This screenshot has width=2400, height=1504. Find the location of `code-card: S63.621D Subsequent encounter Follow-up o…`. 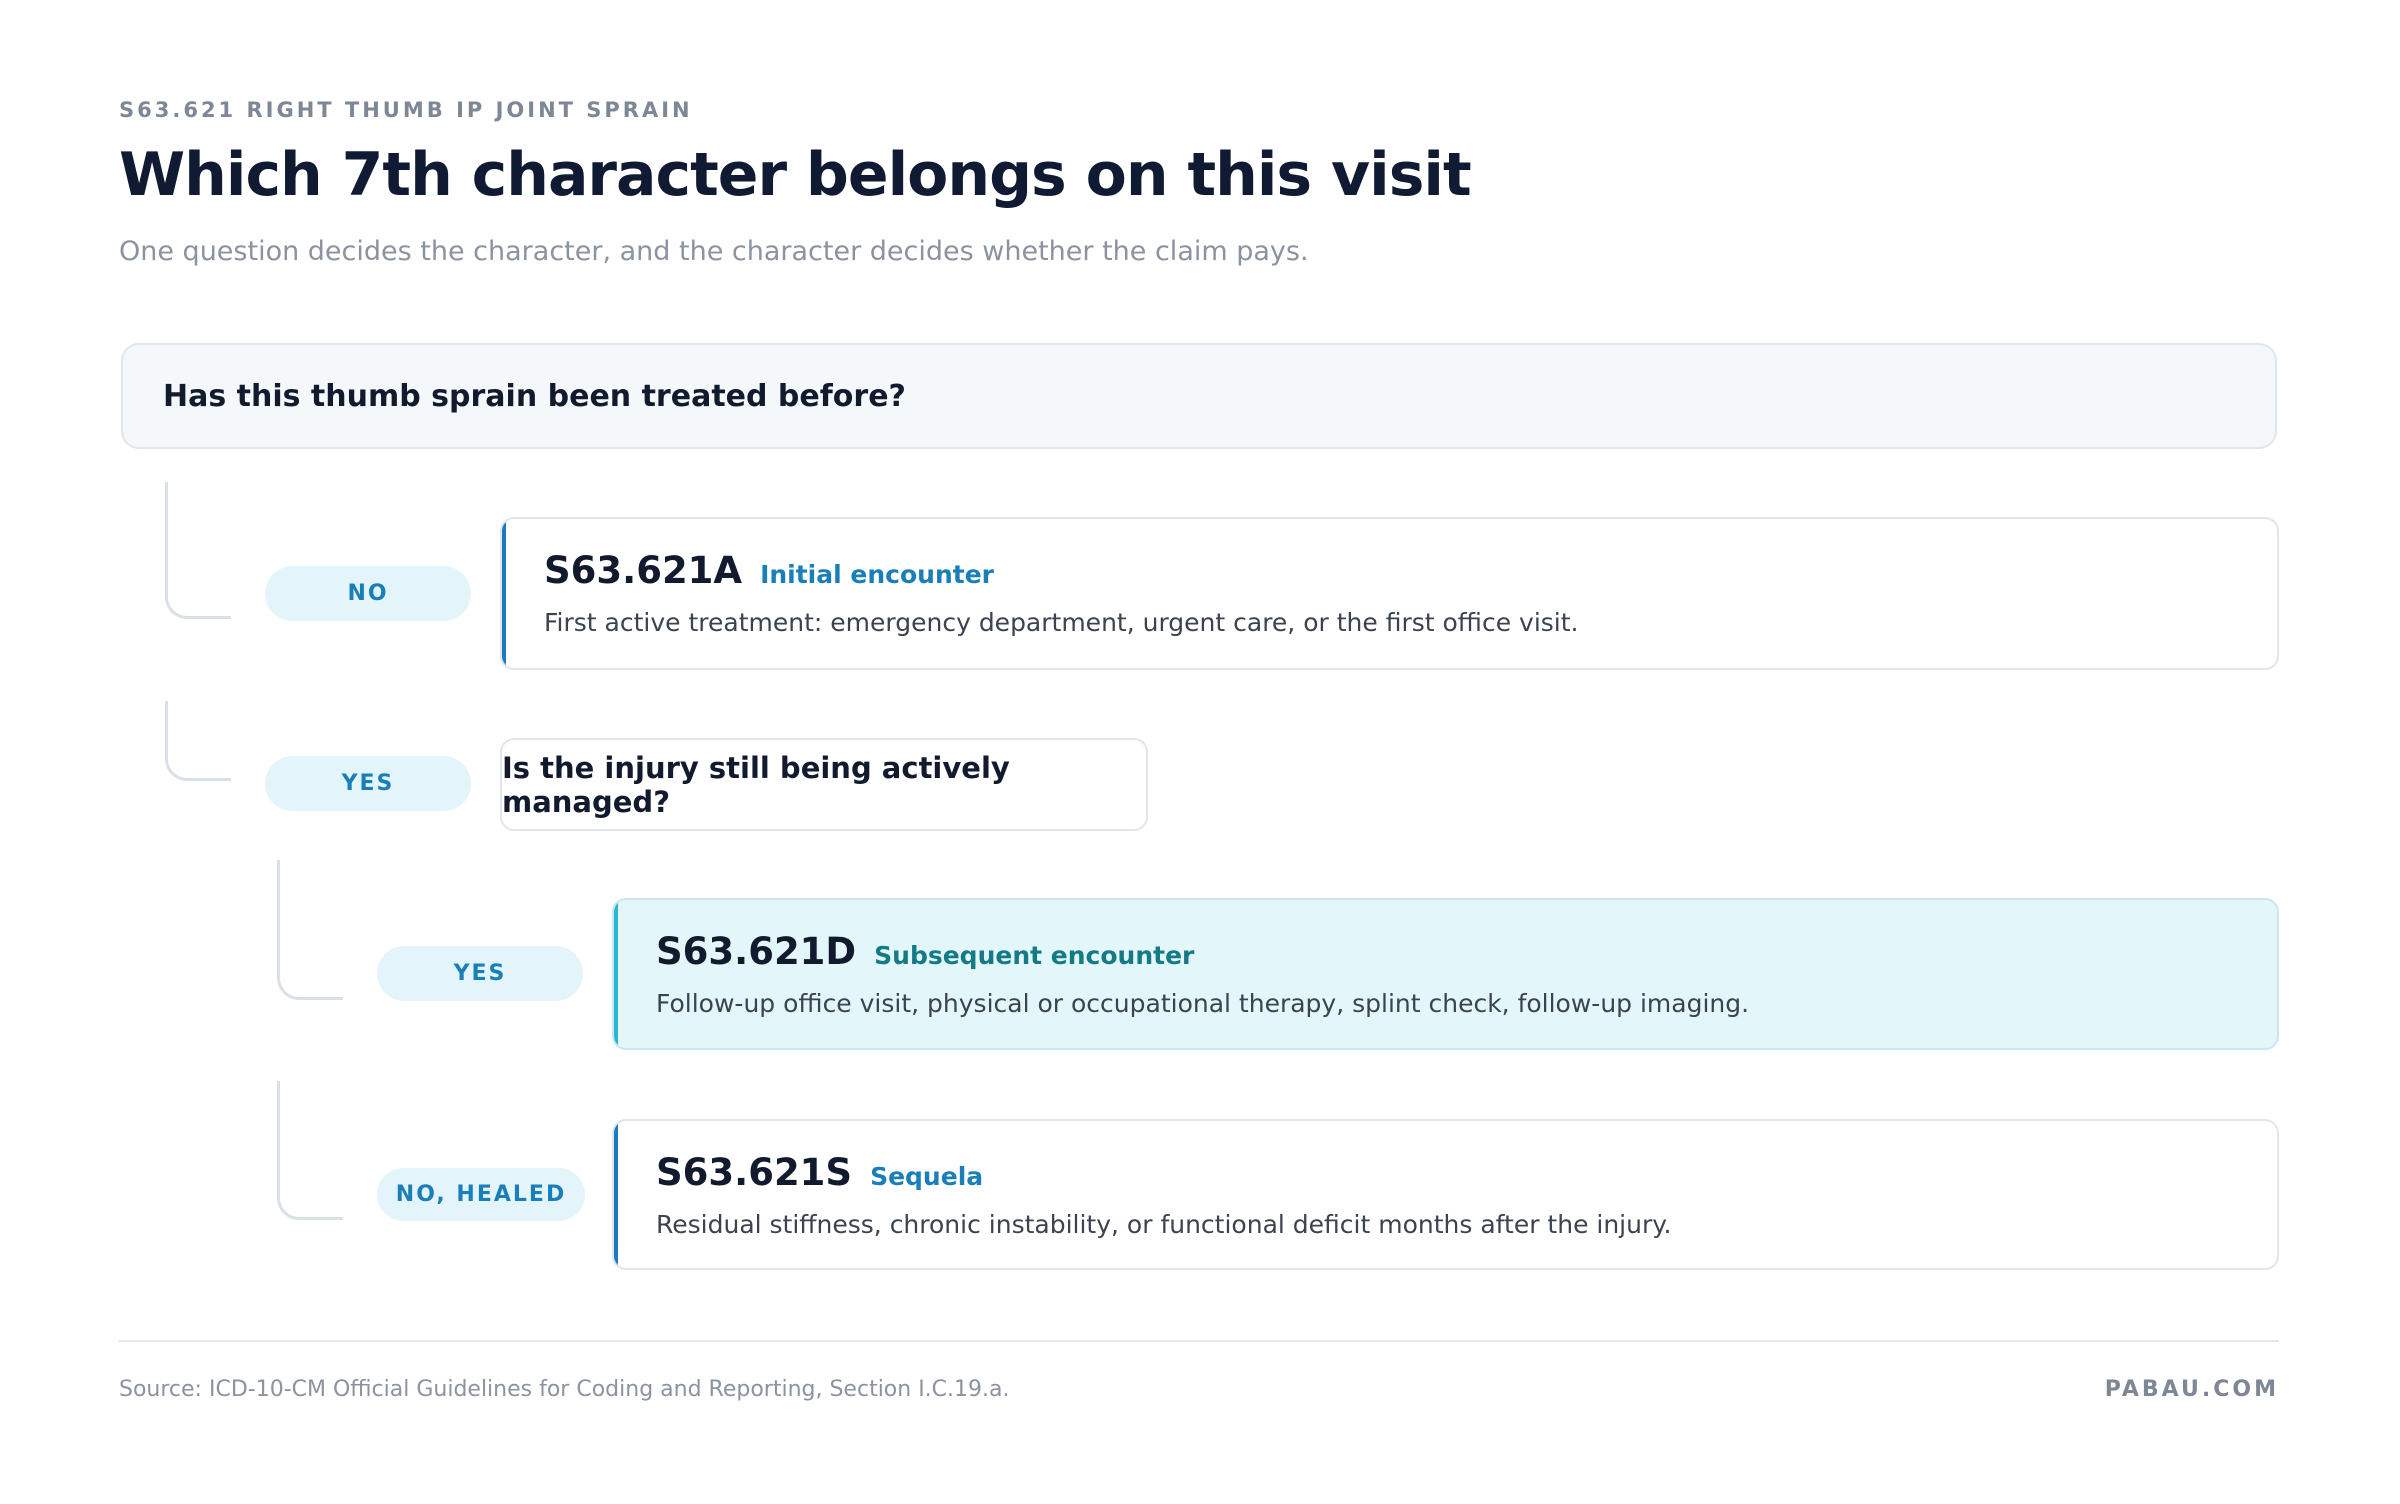

code-card: S63.621D Subsequent encounter Follow-up o… is located at coordinates (1445, 974).